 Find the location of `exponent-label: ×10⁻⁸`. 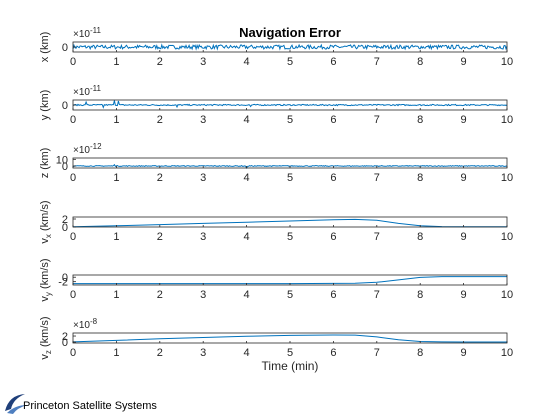

exponent-label: ×10⁻⁸ is located at coordinates (85, 324).